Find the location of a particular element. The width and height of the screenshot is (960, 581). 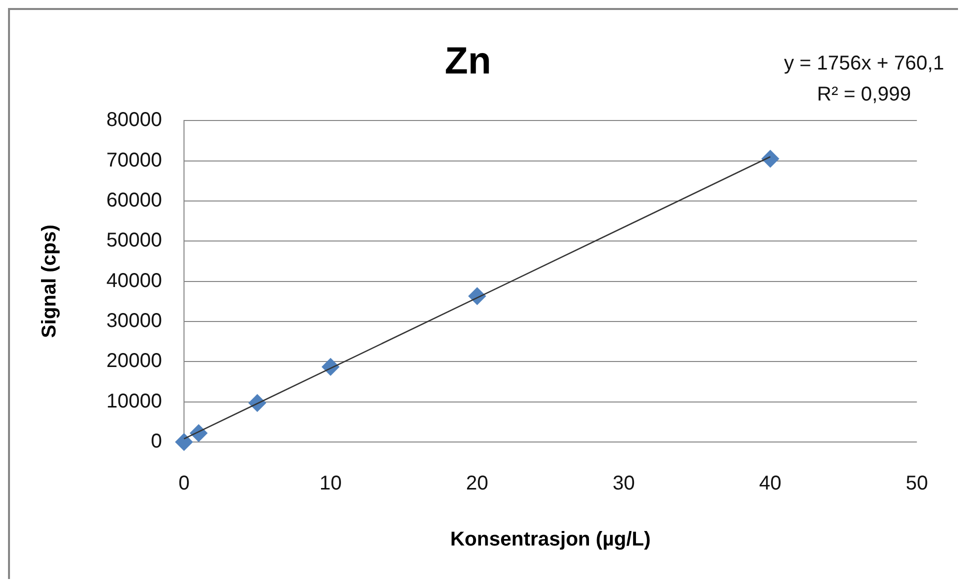

y-tick-label: 60000 is located at coordinates (134, 200).